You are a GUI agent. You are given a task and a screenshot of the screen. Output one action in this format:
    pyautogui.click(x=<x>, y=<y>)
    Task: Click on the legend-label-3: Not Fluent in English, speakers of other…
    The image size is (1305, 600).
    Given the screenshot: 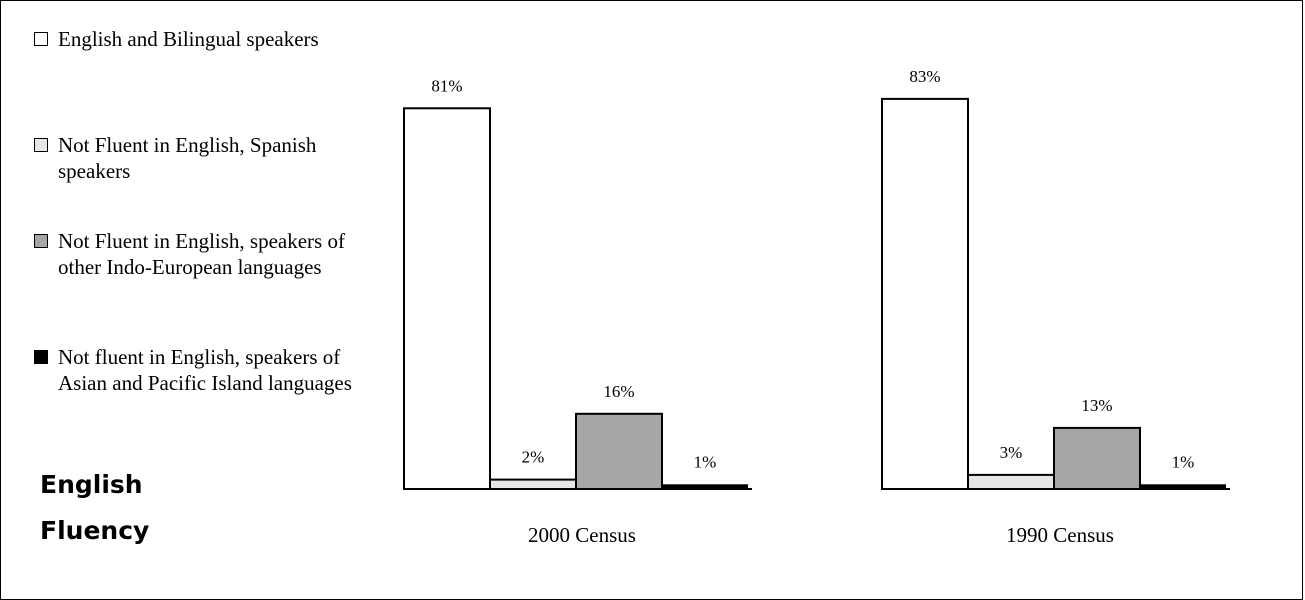 What is the action you would take?
    pyautogui.click(x=201, y=254)
    